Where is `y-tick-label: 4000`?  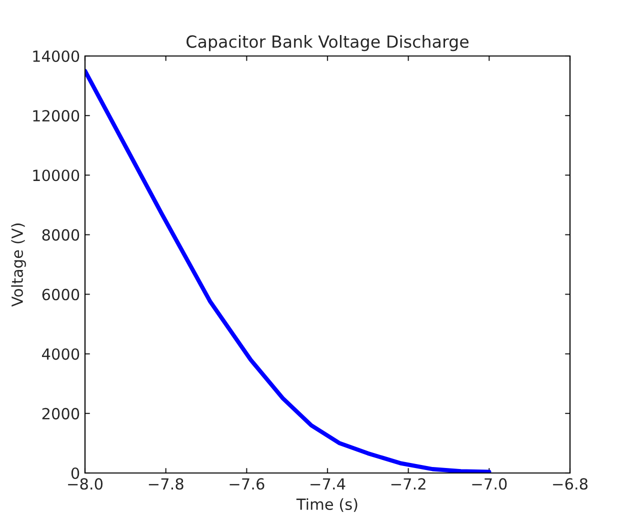
y-tick-label: 4000 is located at coordinates (61, 354).